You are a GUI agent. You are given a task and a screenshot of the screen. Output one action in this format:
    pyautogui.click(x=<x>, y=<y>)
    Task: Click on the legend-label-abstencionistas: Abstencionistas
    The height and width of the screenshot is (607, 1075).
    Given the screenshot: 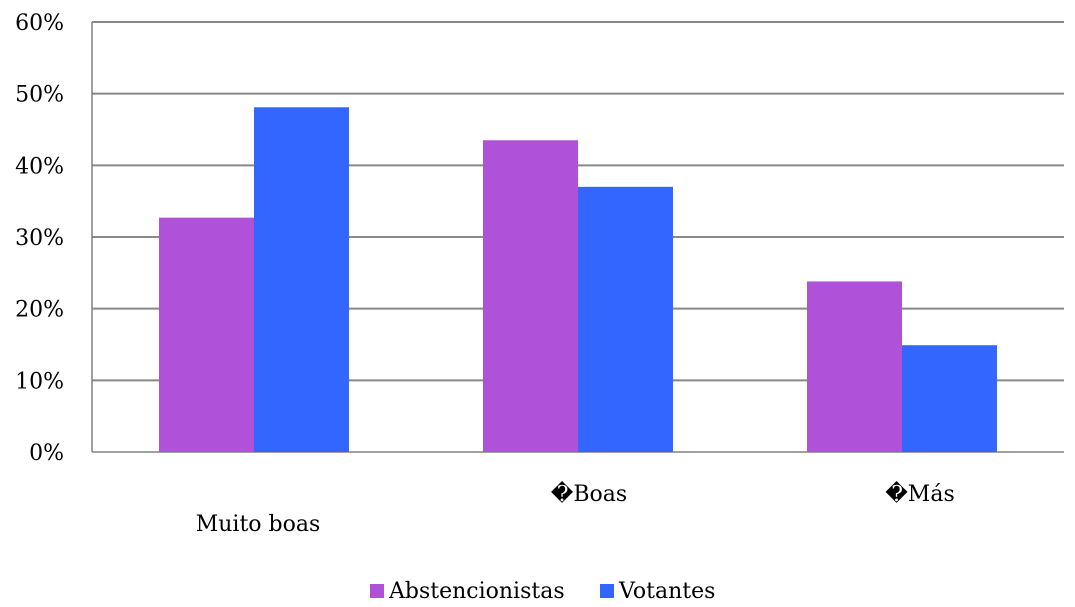 What is the action you would take?
    pyautogui.click(x=476, y=591)
    